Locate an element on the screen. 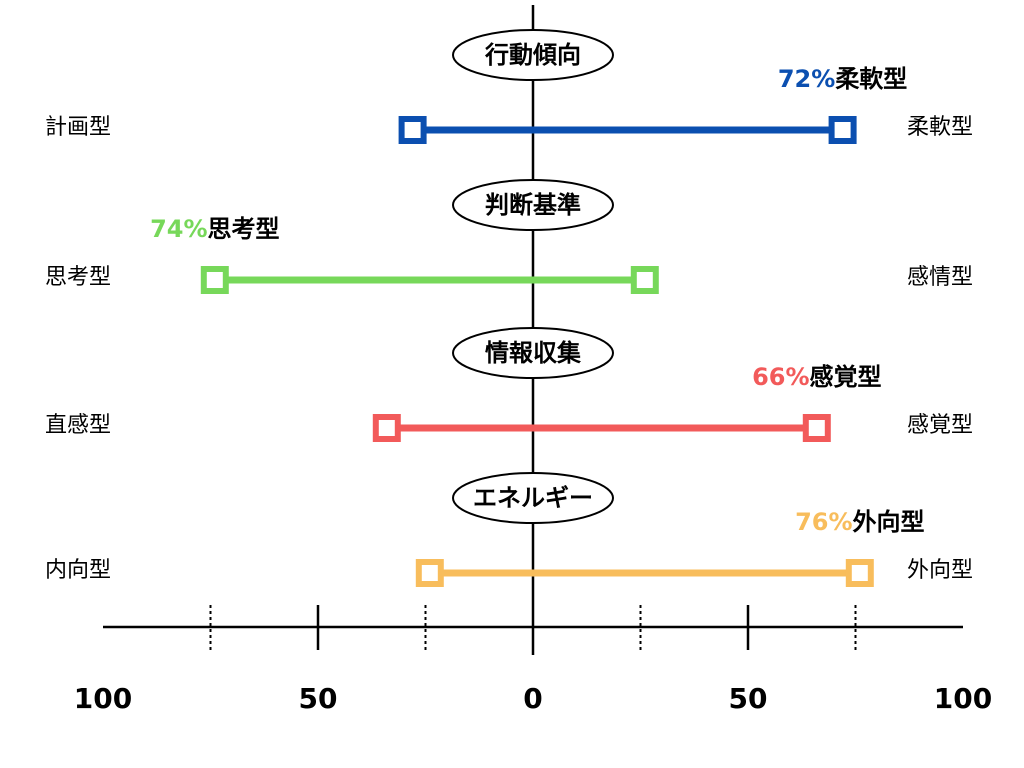 The height and width of the screenshot is (768, 1024). row-title: 情報収集 is located at coordinates (533, 353).